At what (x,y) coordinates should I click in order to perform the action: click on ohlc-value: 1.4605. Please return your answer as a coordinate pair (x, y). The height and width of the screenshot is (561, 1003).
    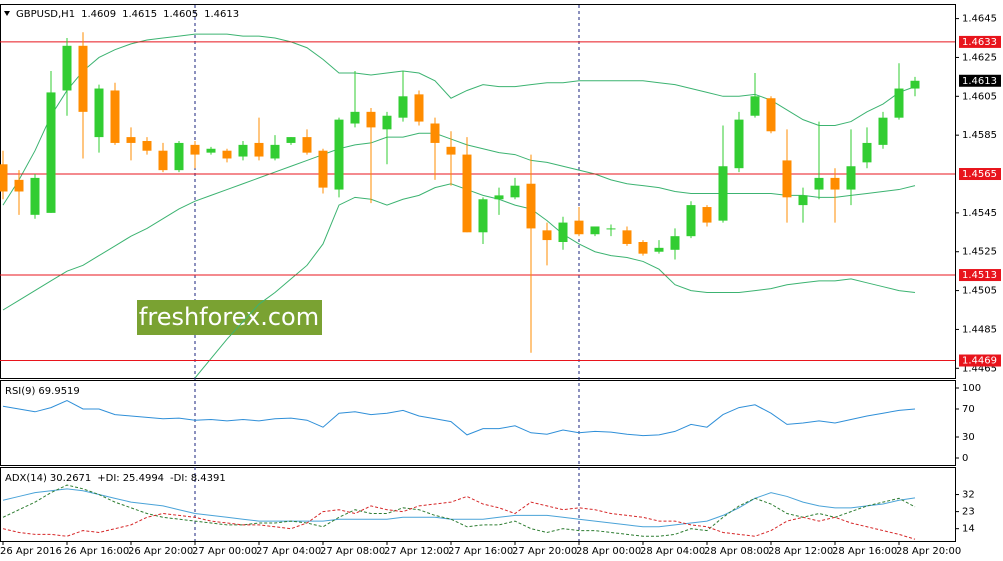
    Looking at the image, I should click on (180, 14).